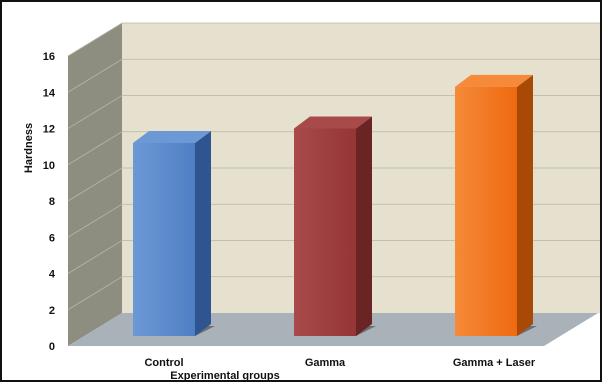  What do you see at coordinates (224, 376) in the screenshot?
I see `x-axis-title: Experimental groups` at bounding box center [224, 376].